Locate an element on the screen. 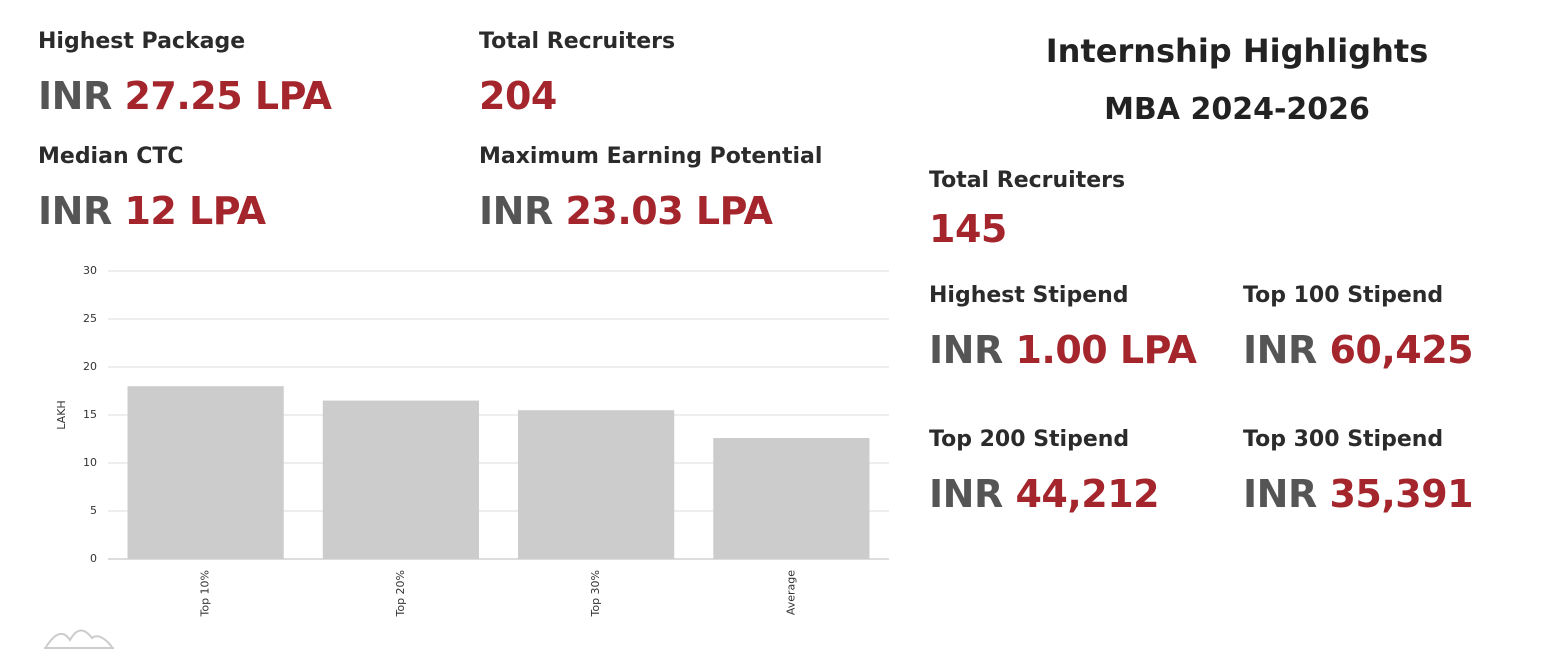 This screenshot has height=664, width=1565. stat: Total Recruiters 204 is located at coordinates (577, 73).